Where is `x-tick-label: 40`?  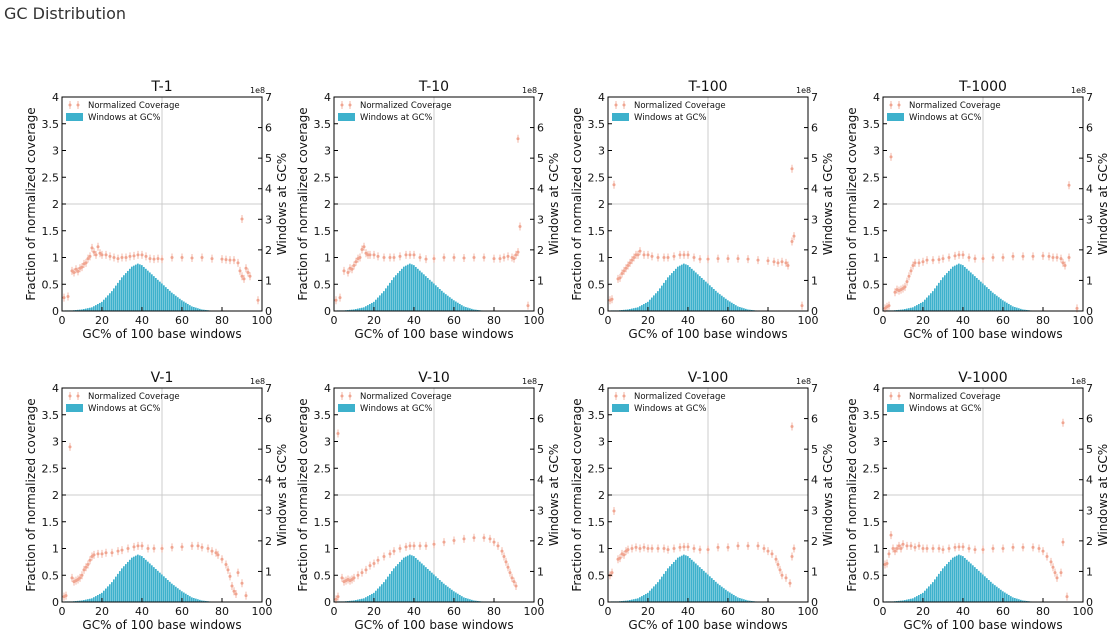 x-tick-label: 40 is located at coordinates (142, 611).